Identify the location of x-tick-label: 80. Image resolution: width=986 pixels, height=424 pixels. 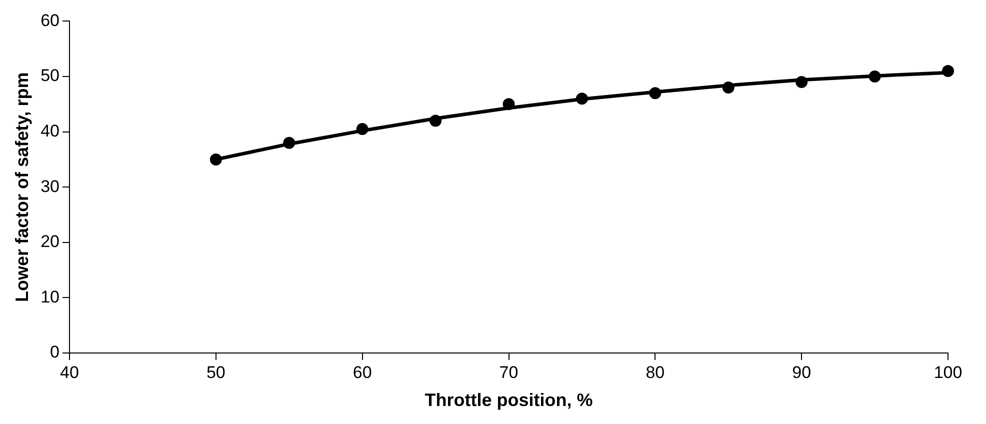
(655, 372).